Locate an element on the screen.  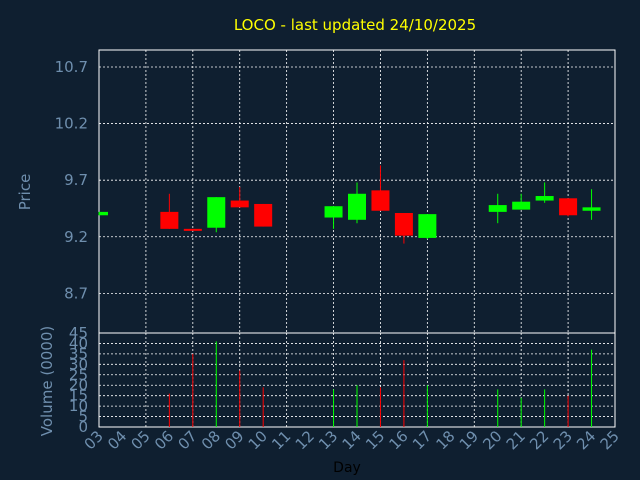
x-tick-label: 22 is located at coordinates (539, 440).